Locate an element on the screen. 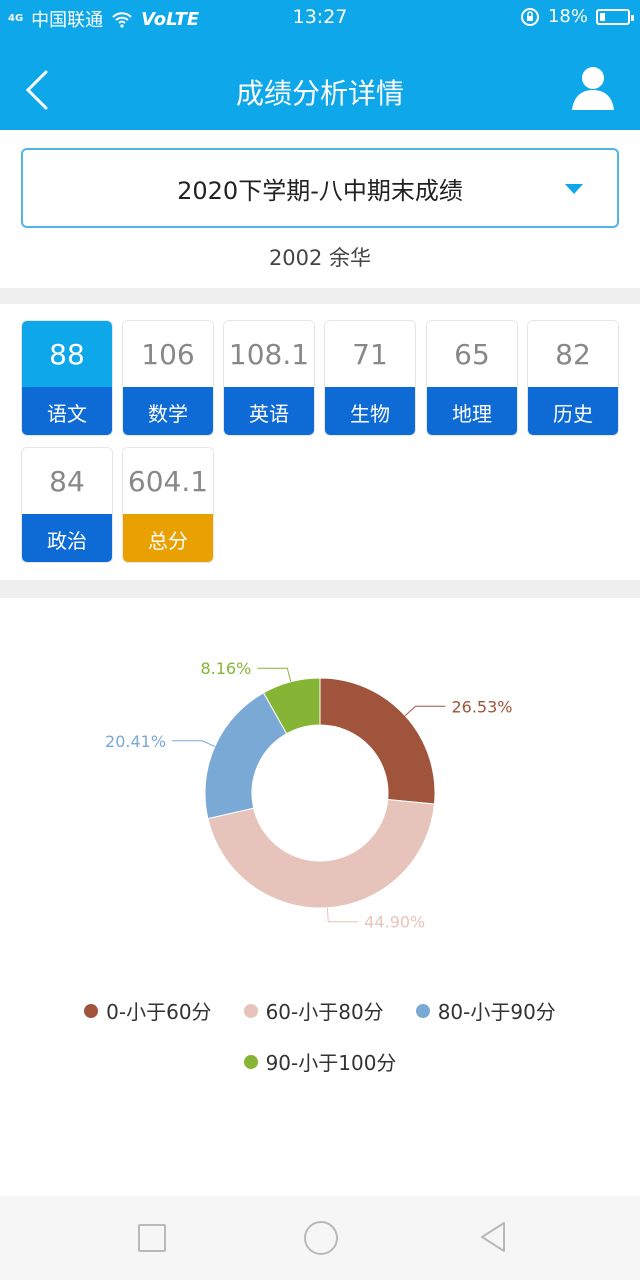 The image size is (640, 1280). chart-legend: 0-小于60分 60-小于80分 80-小于90分 90-小于100分 is located at coordinates (320, 1047).